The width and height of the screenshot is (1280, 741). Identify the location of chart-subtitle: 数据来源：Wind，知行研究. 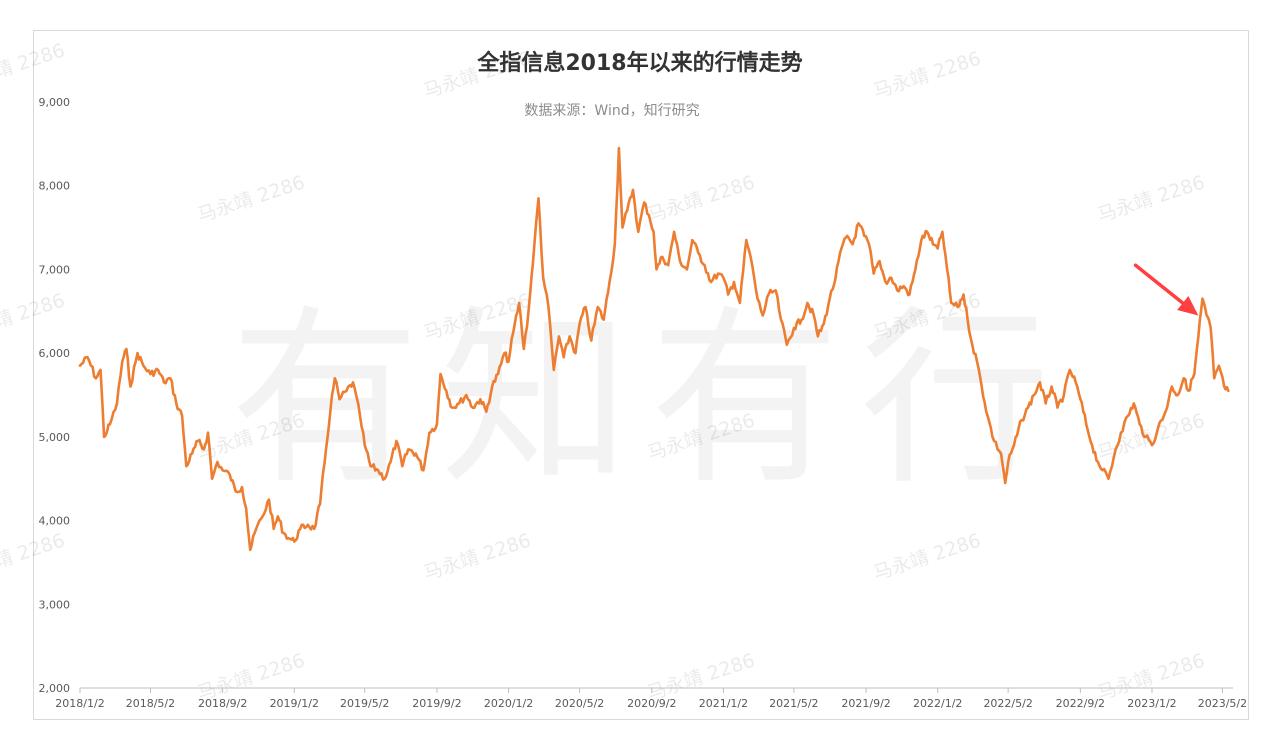
(611, 110).